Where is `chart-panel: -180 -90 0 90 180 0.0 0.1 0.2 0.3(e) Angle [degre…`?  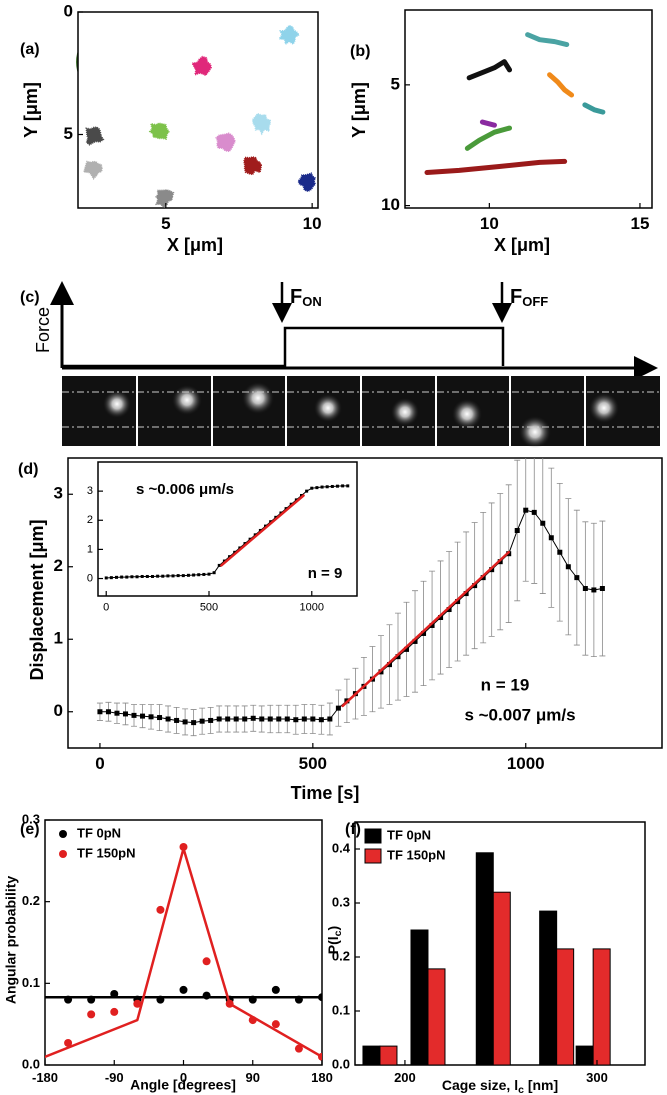
chart-panel: -180 -90 0 90 180 0.0 0.1 0.2 0.3(e) Angle [degre… is located at coordinates (168, 951).